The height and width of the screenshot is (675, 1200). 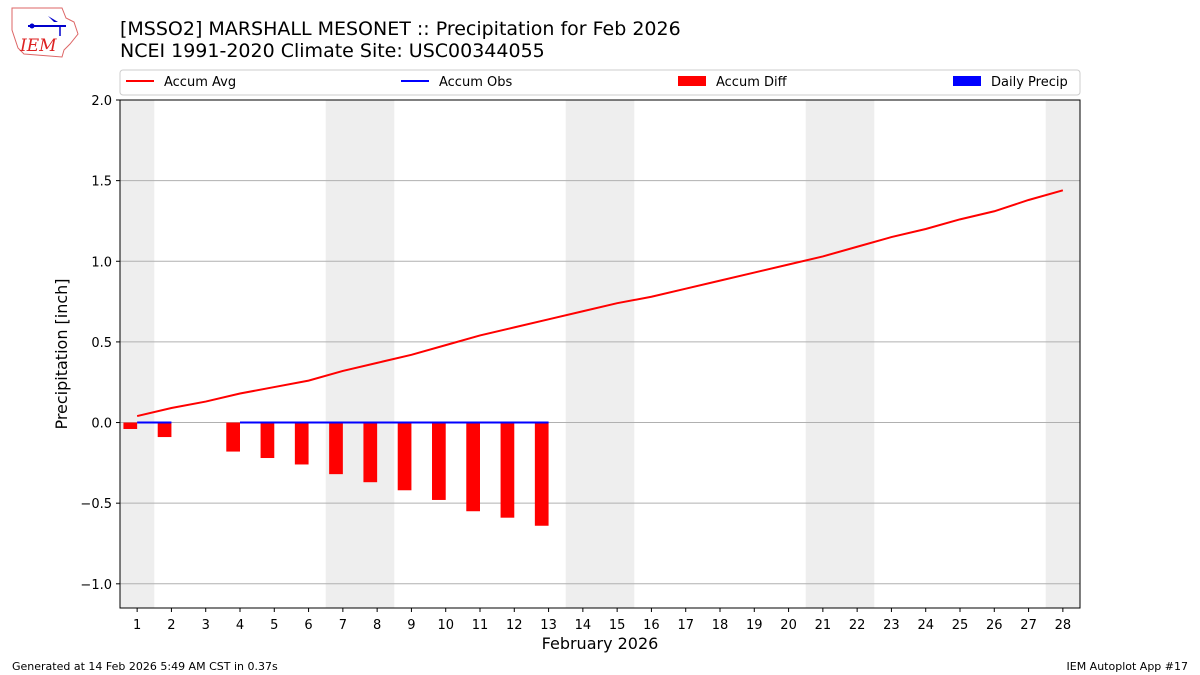 I want to click on y-tick-label: 0.0, so click(x=101, y=424).